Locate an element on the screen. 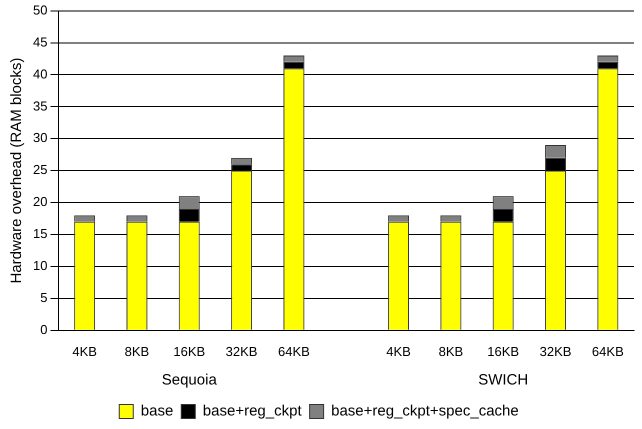  y-tick-label: 10 is located at coordinates (40, 266).